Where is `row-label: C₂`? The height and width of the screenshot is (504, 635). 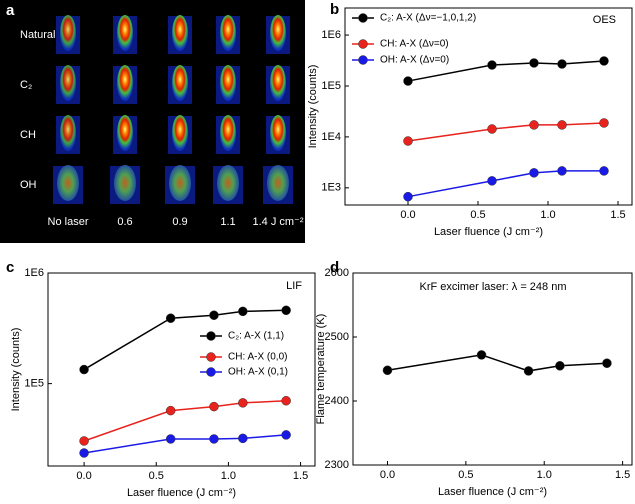
row-label: C₂ is located at coordinates (26, 85).